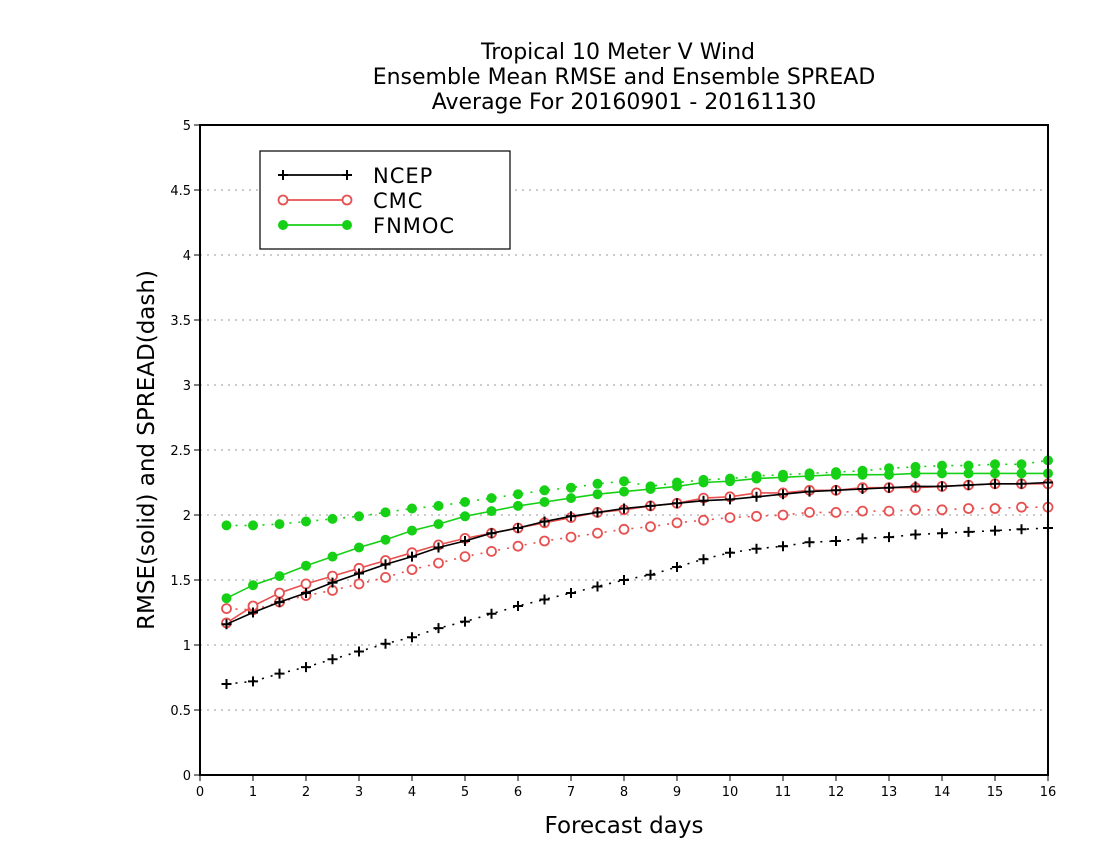 The height and width of the screenshot is (850, 1100). Describe the element at coordinates (624, 102) in the screenshot. I see `chart-title-line-3: Average For 20160901 - 20161130` at that location.